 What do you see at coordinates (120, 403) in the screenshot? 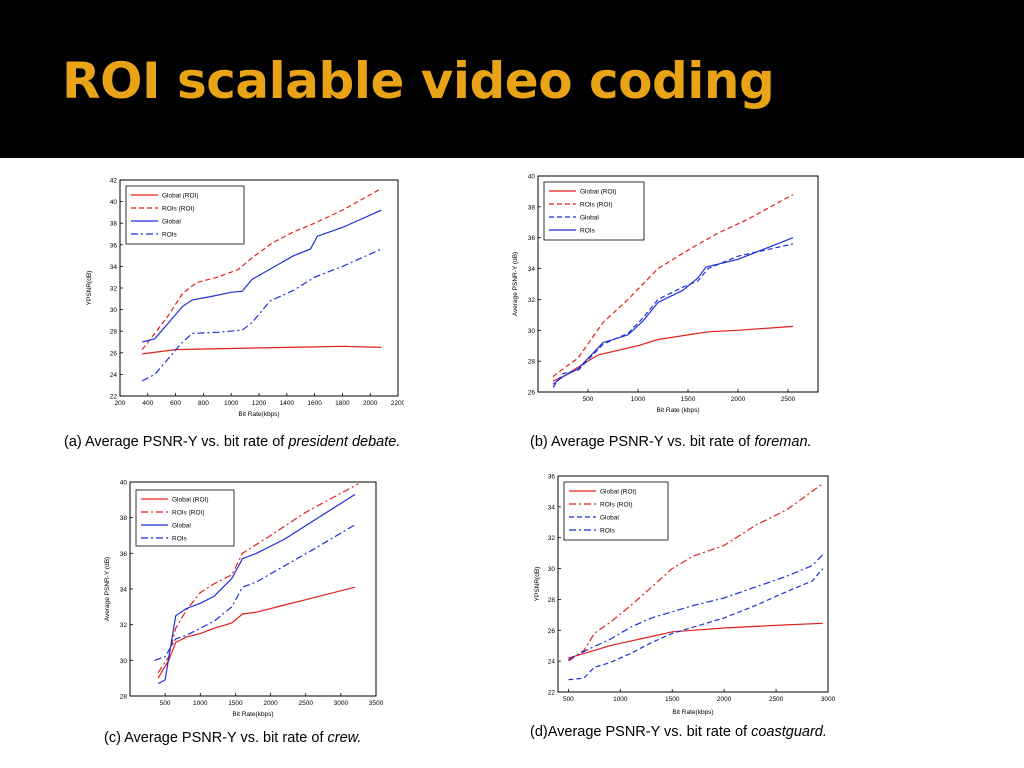
I see `x-tick-label: 200` at bounding box center [120, 403].